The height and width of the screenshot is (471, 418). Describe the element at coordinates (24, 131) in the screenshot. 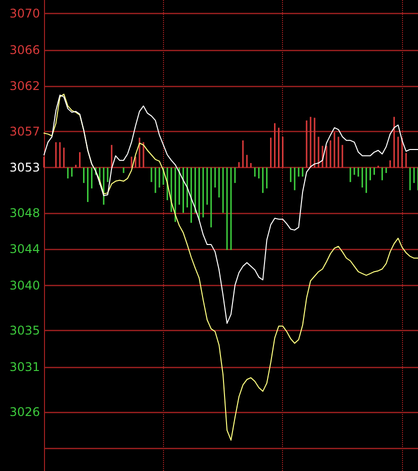

I see `y-tick-label: 3057` at that location.